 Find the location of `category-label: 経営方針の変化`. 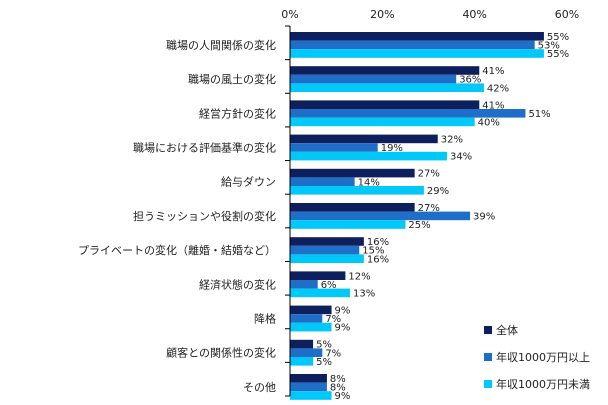

category-label: 経営方針の変化 is located at coordinates (237, 113).